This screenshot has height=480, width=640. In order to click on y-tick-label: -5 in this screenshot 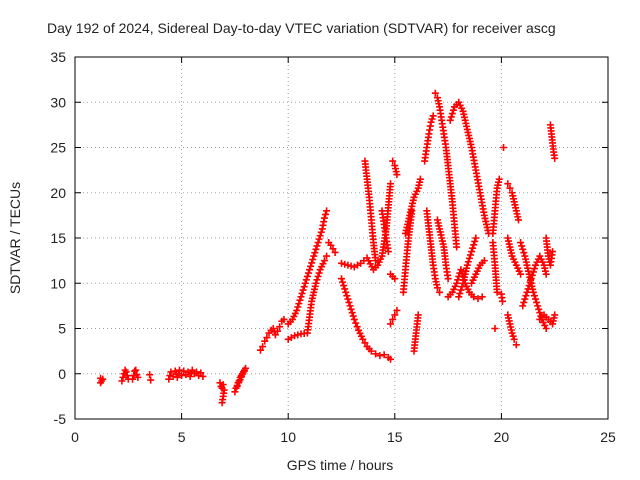, I will do `click(60, 419)`.